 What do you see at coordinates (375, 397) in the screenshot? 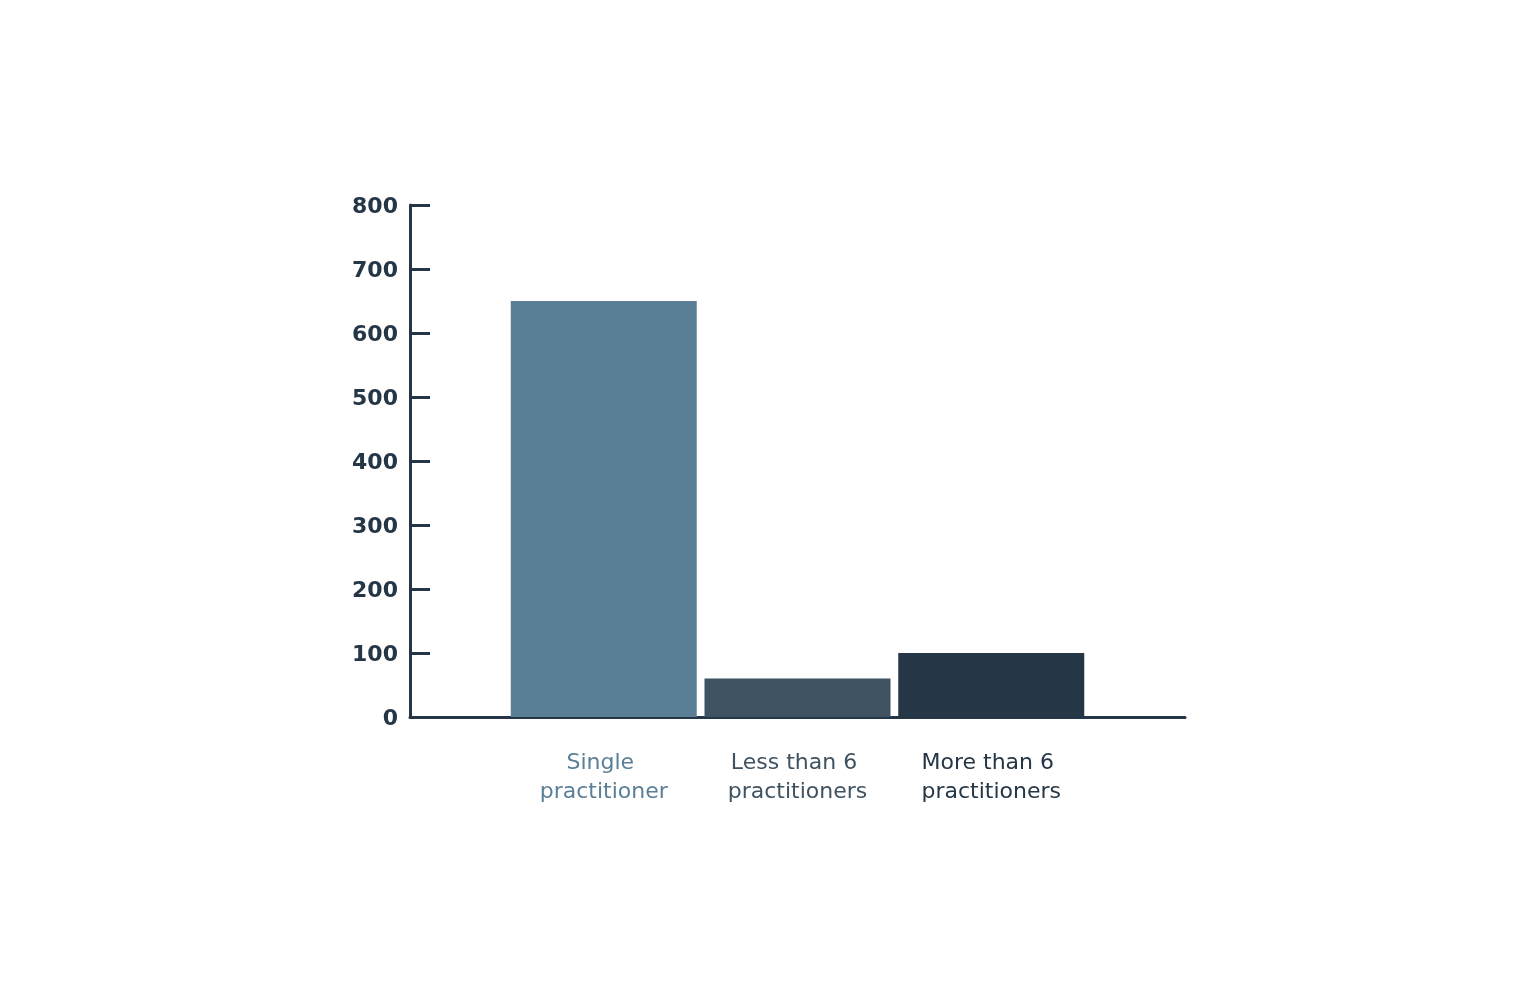
I see `y-tick-label: 500` at bounding box center [375, 397].